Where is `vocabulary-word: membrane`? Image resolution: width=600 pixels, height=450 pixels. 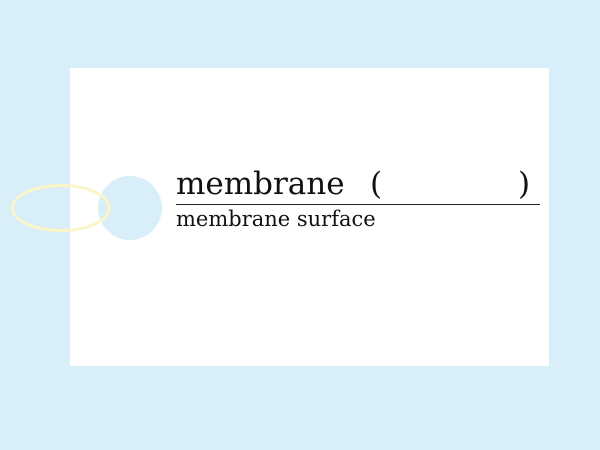
vocabulary-word: membrane is located at coordinates (260, 184).